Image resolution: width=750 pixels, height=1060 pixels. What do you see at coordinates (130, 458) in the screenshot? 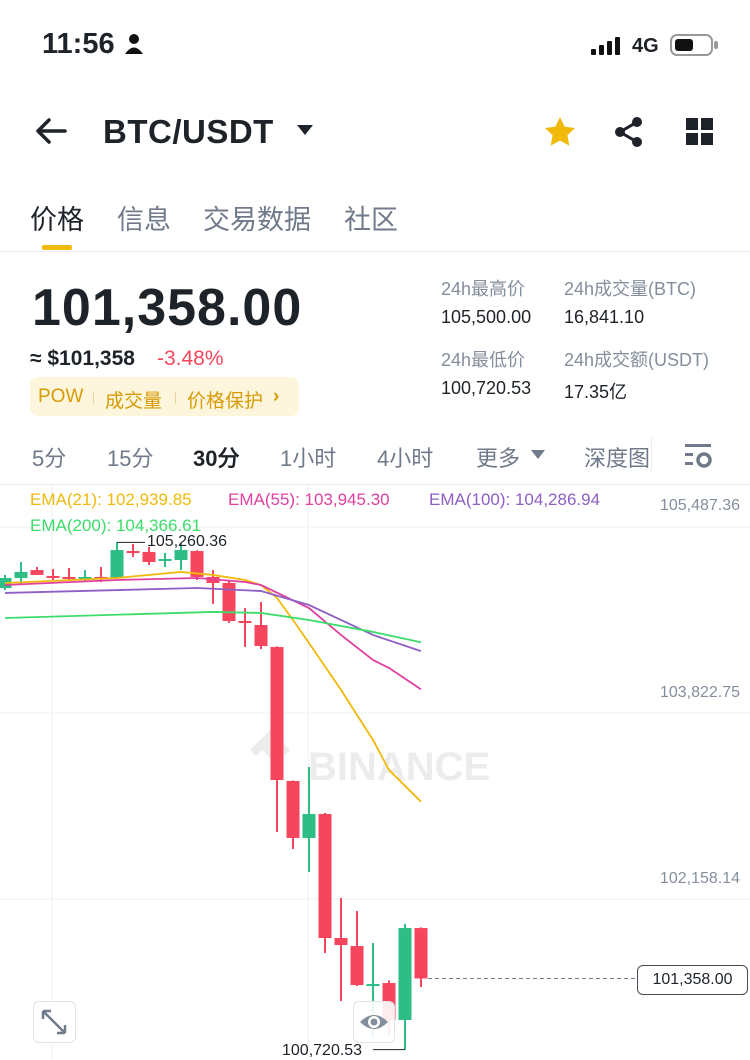
I see `interval-15m: 15分` at bounding box center [130, 458].